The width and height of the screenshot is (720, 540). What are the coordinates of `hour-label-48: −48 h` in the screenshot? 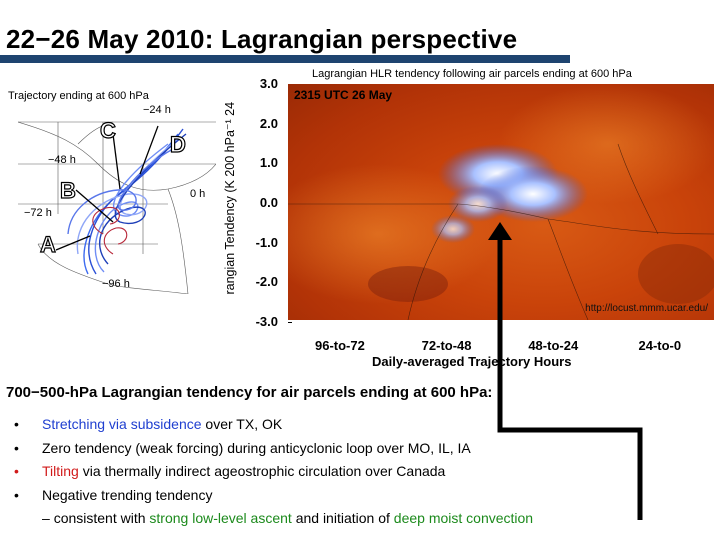 It's located at (62, 160).